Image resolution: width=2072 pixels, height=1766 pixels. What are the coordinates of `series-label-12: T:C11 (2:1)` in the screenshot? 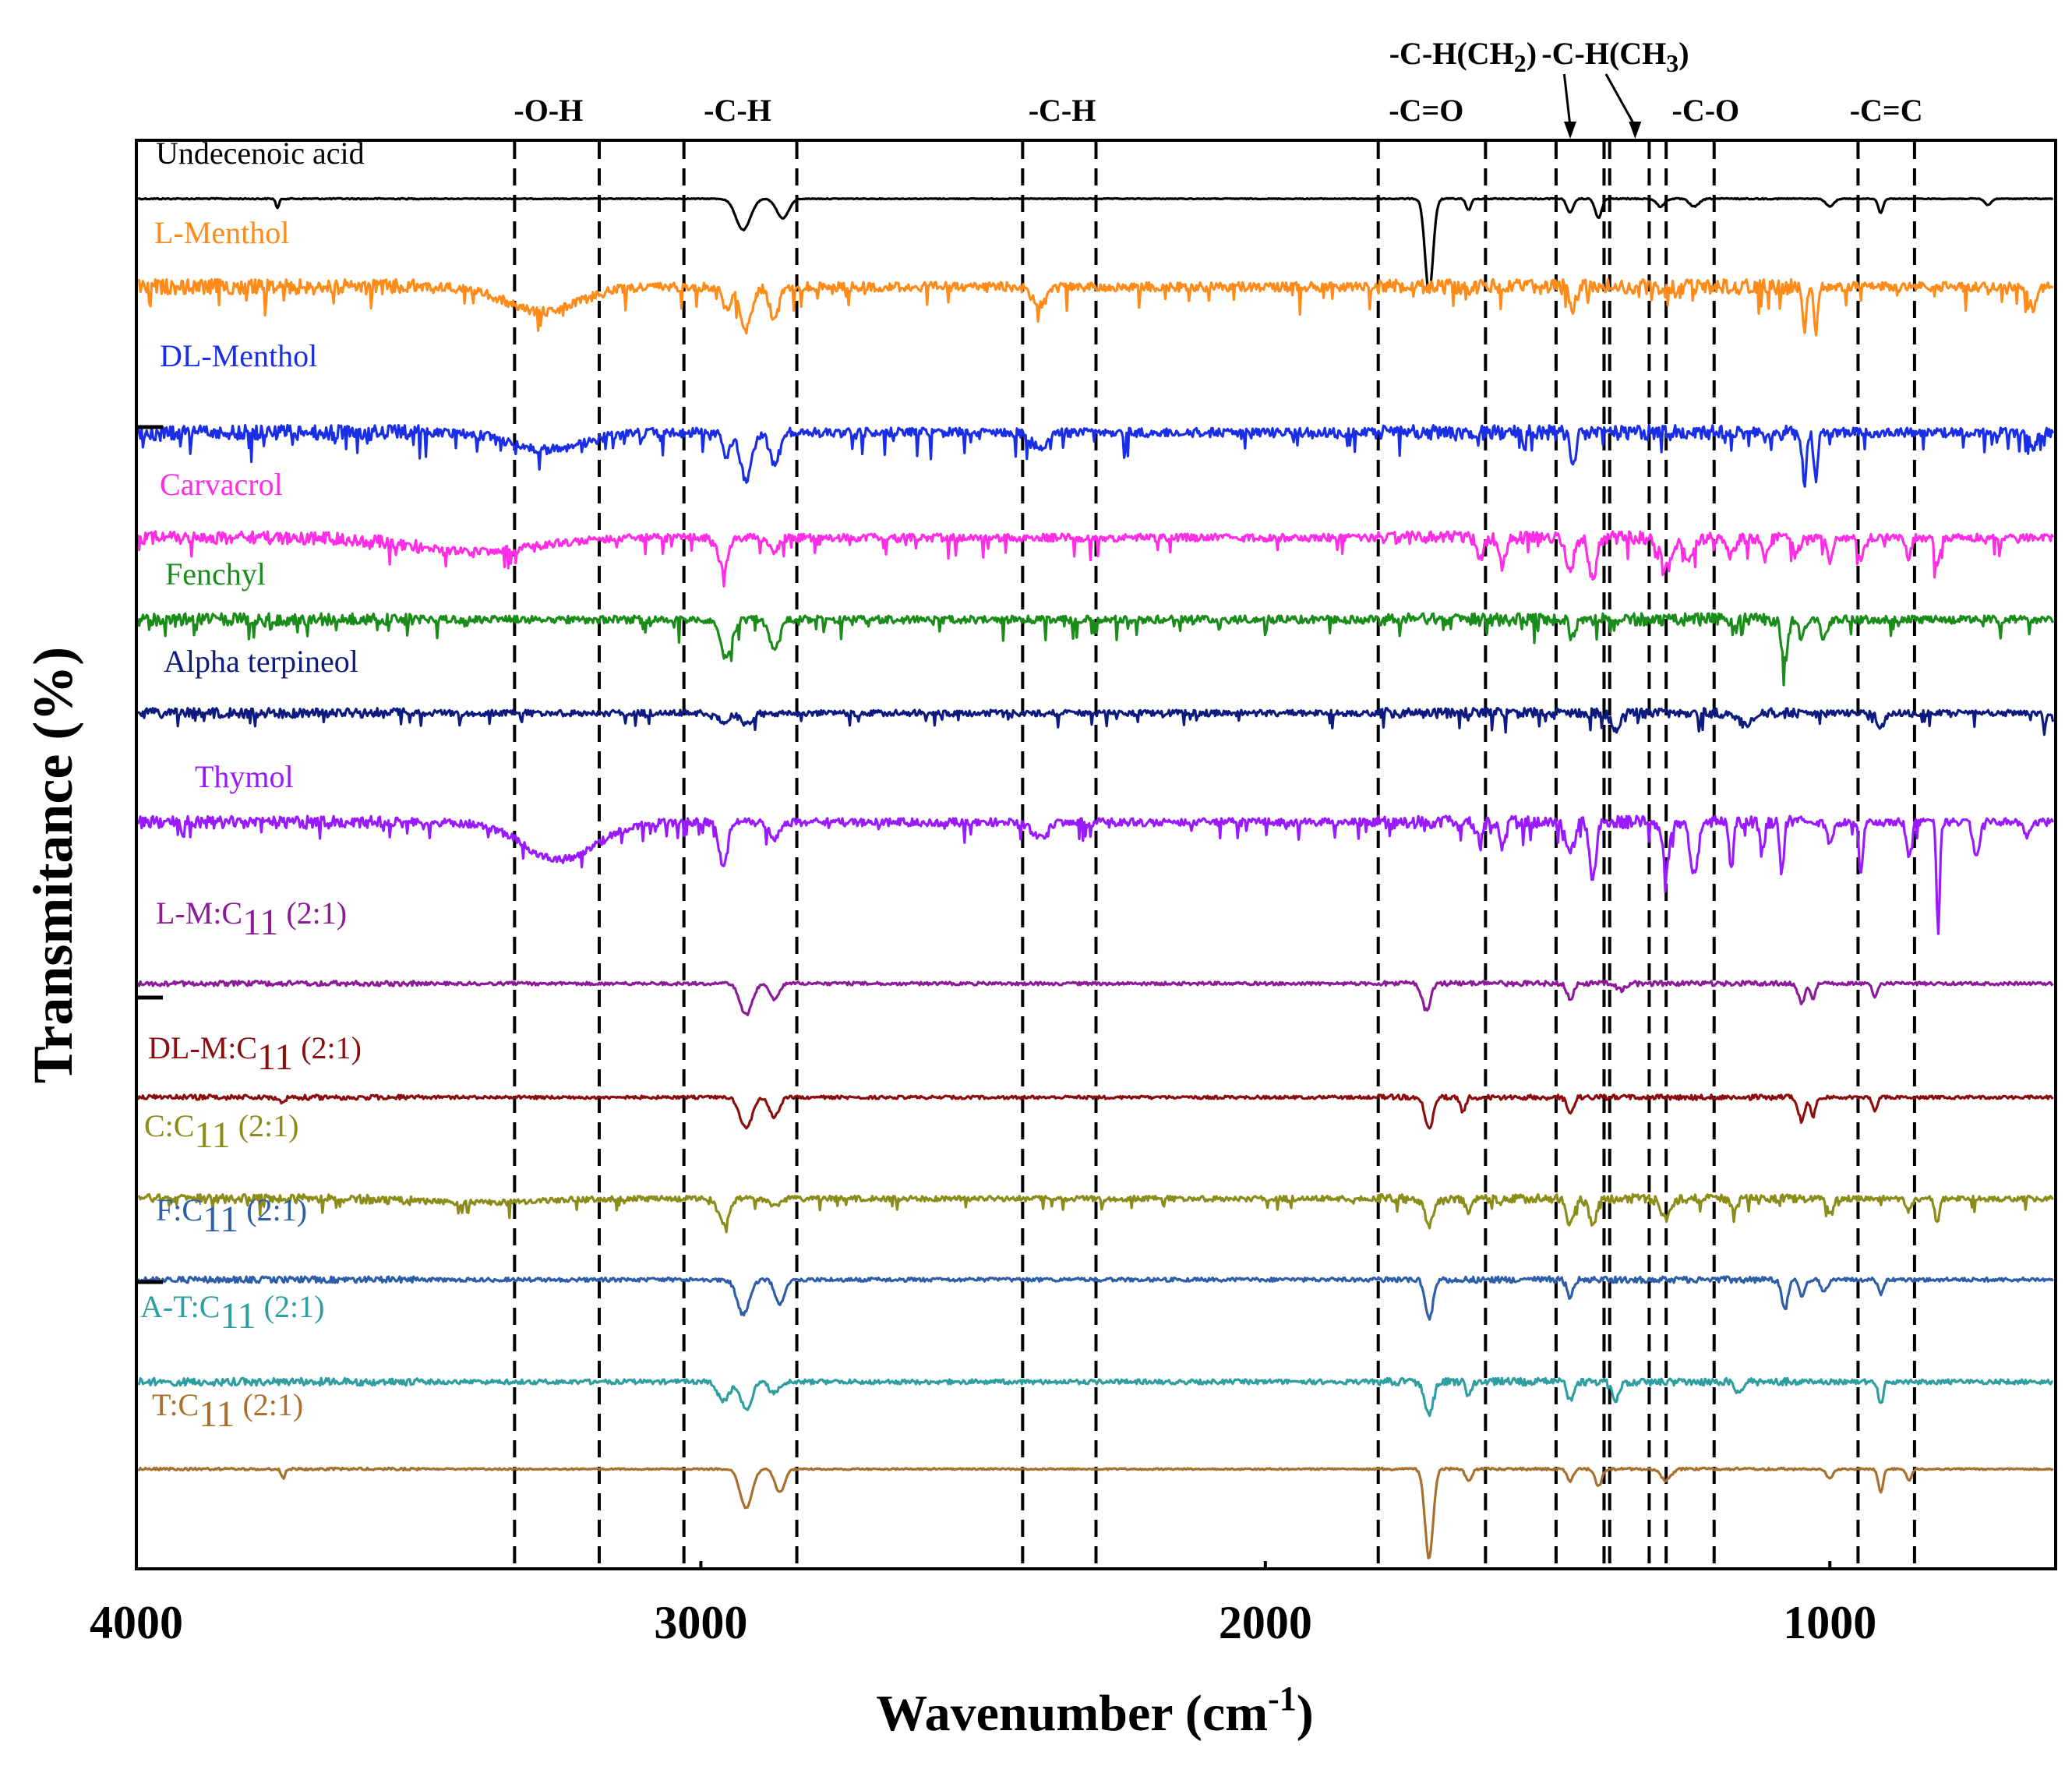 It's located at (227, 1411).